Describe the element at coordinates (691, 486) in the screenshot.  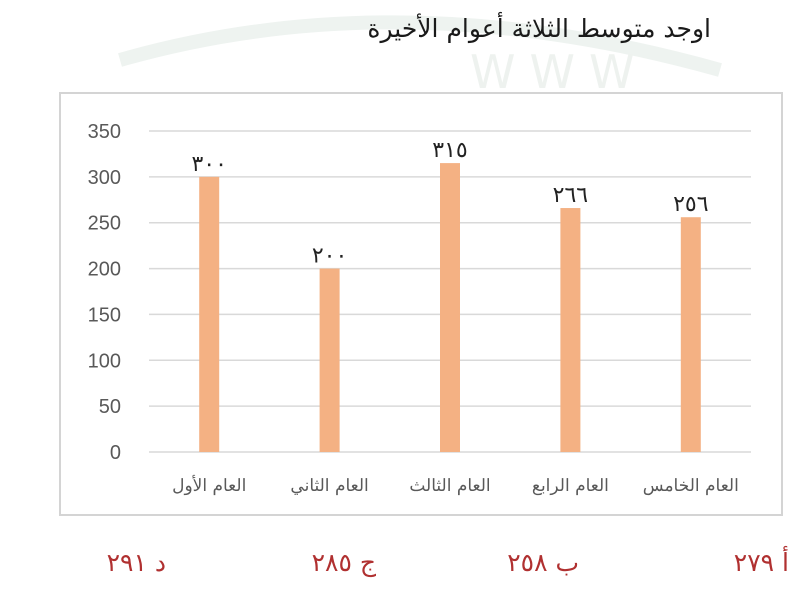
I see `x-tick-label: العام الخامس` at that location.